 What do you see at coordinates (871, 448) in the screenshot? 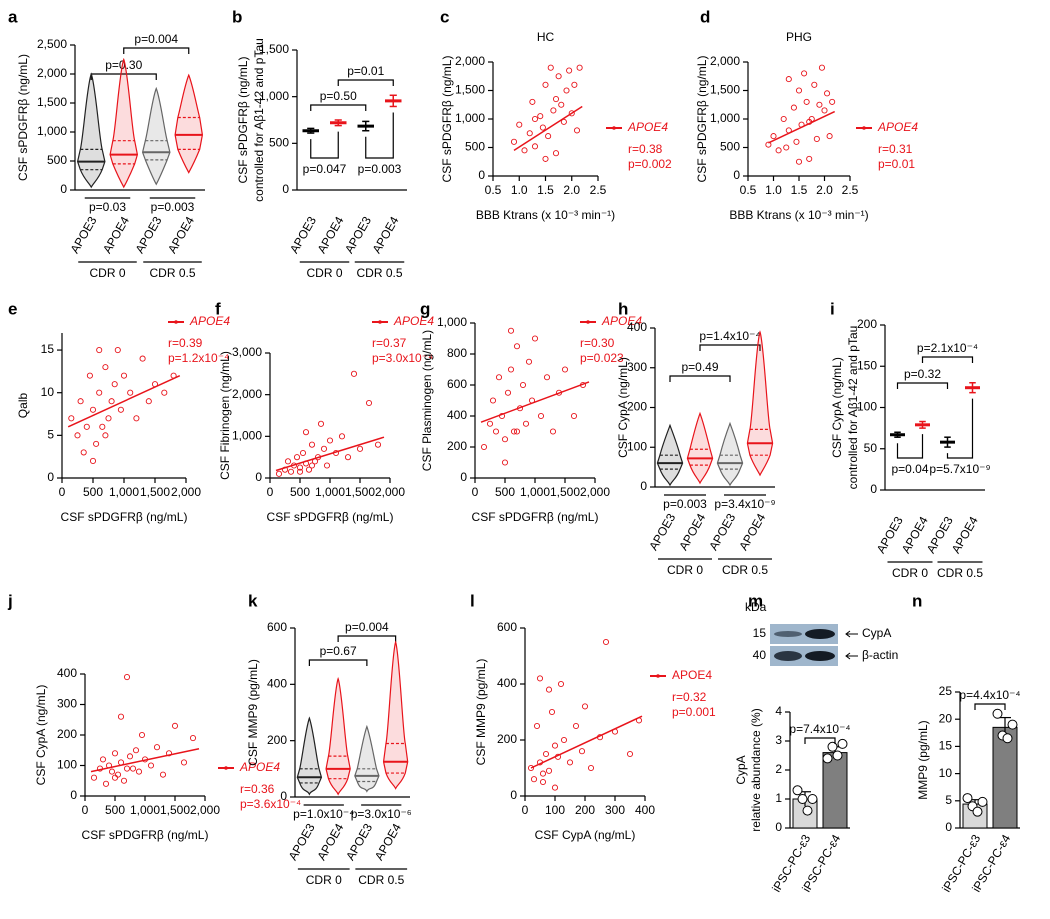
I see `y-tick-label: 50` at bounding box center [871, 448].